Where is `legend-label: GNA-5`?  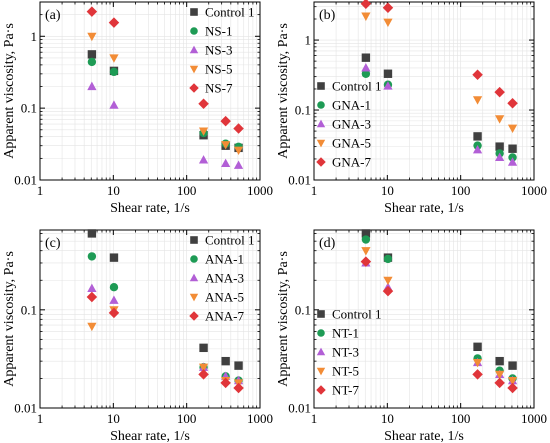
legend-label: GNA-5 is located at coordinates (351, 143).